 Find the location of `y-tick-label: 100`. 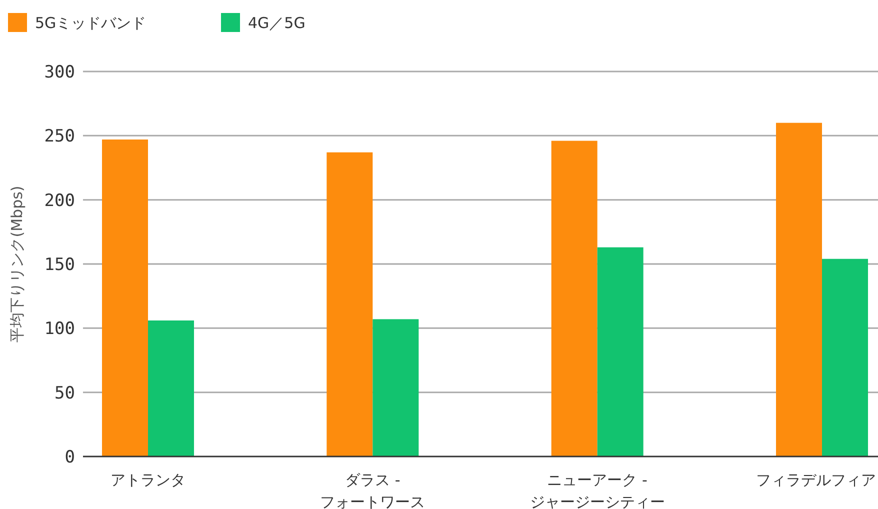

y-tick-label: 100 is located at coordinates (59, 329).